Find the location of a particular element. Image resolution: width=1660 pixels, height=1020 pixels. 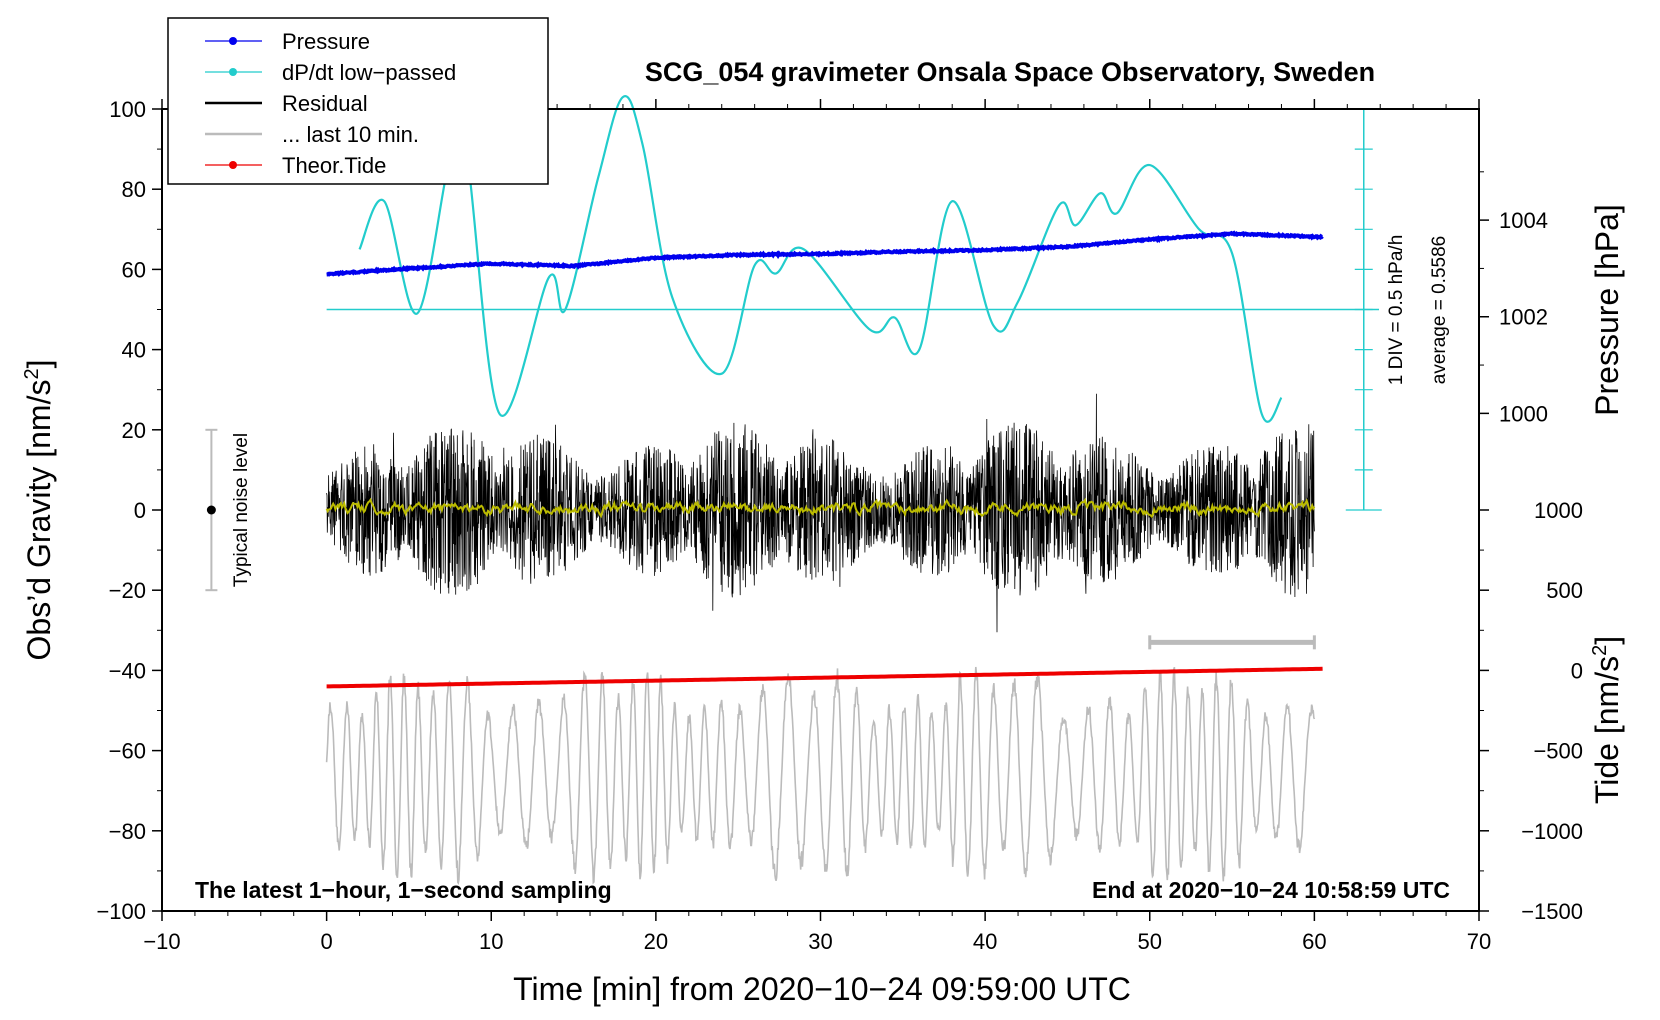

legend-box is located at coordinates (358, 101).